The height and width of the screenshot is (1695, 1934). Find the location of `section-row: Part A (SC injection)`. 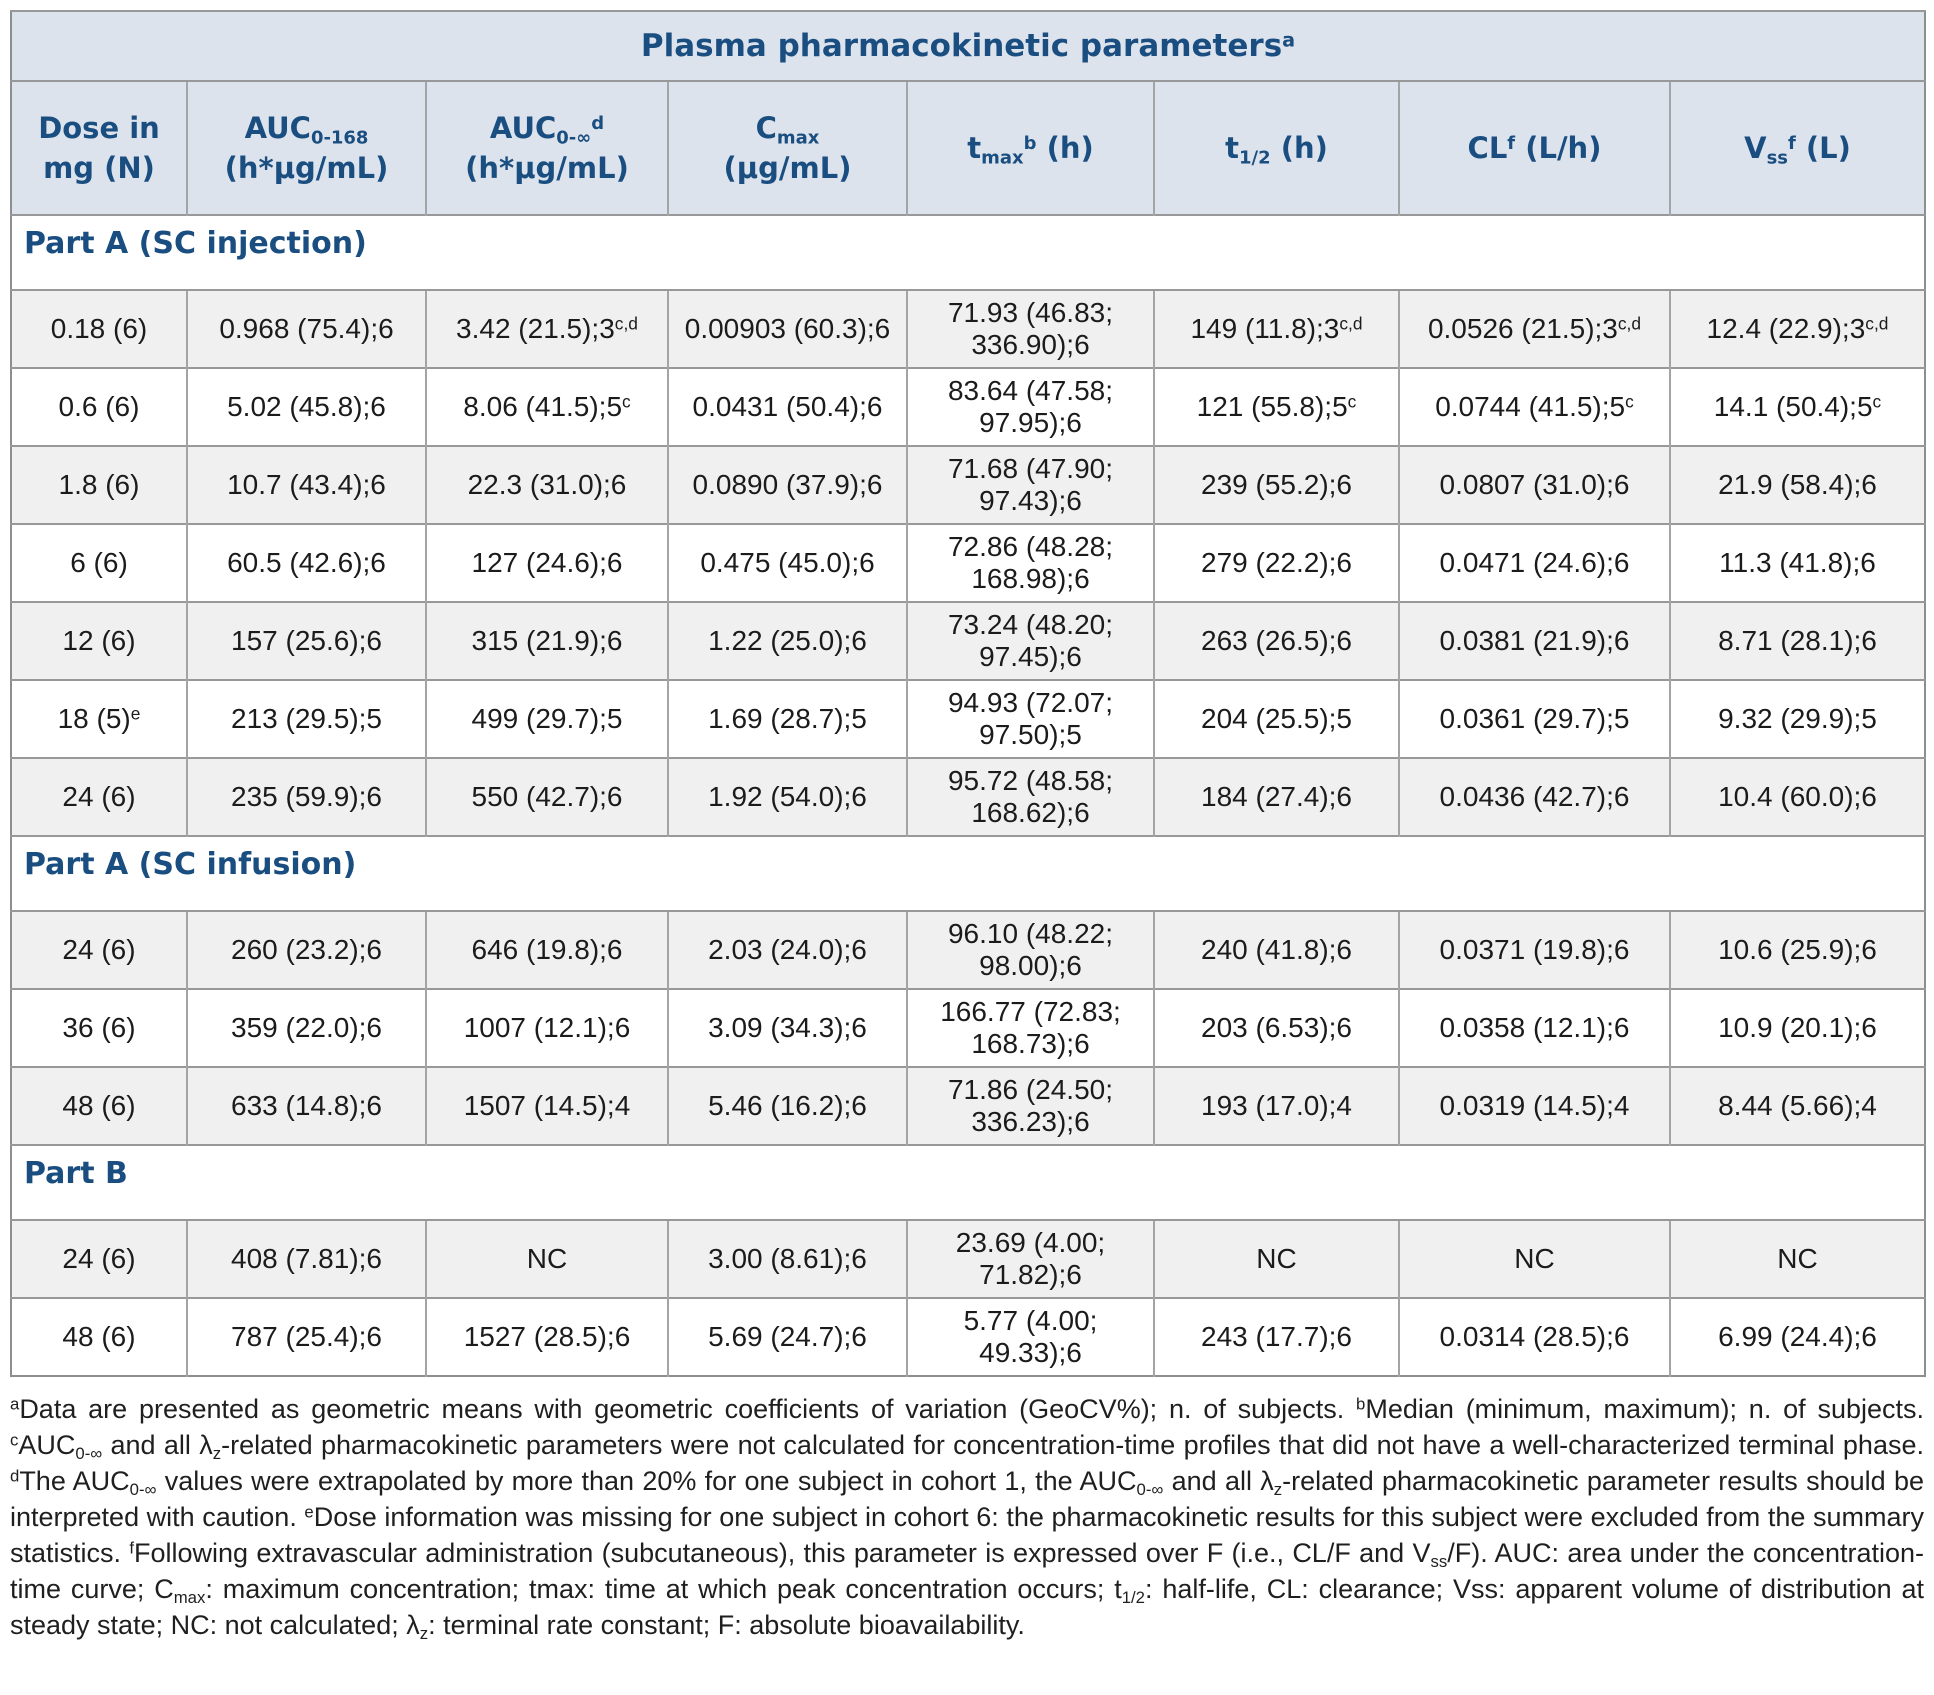

section-row: Part A (SC injection) is located at coordinates (968, 252).